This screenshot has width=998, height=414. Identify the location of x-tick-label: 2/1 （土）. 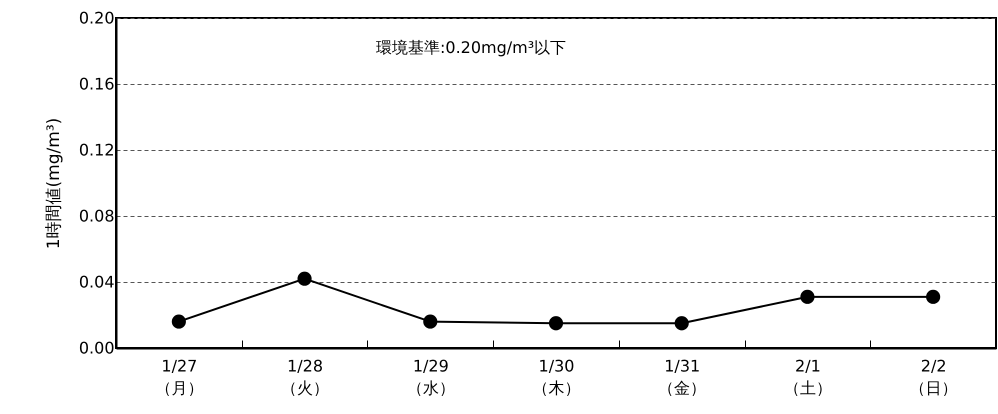
(808, 377).